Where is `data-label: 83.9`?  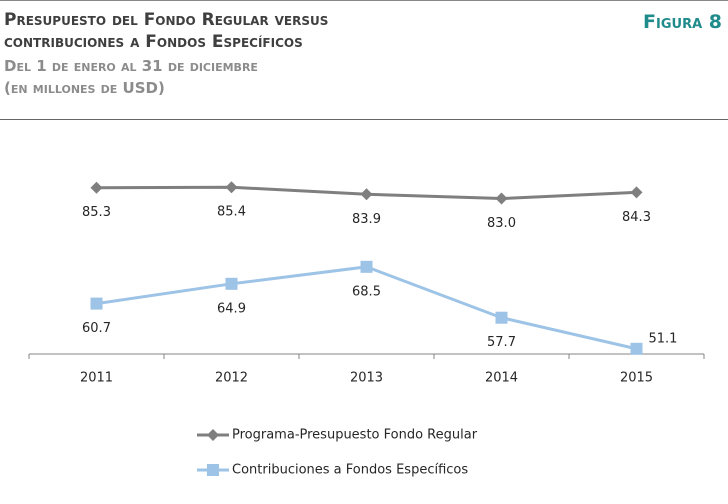
data-label: 83.9 is located at coordinates (366, 219).